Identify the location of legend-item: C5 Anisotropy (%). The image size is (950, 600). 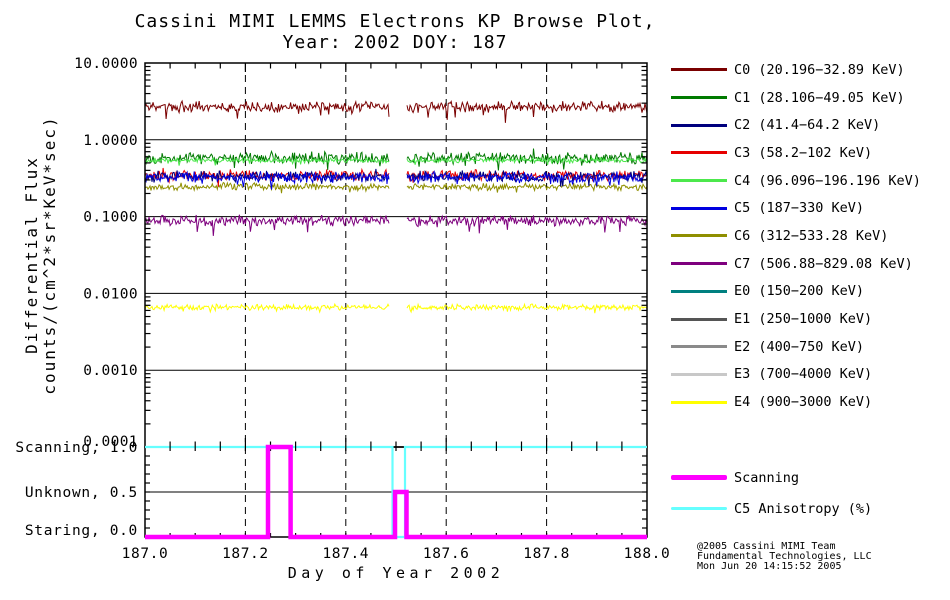
(771, 508).